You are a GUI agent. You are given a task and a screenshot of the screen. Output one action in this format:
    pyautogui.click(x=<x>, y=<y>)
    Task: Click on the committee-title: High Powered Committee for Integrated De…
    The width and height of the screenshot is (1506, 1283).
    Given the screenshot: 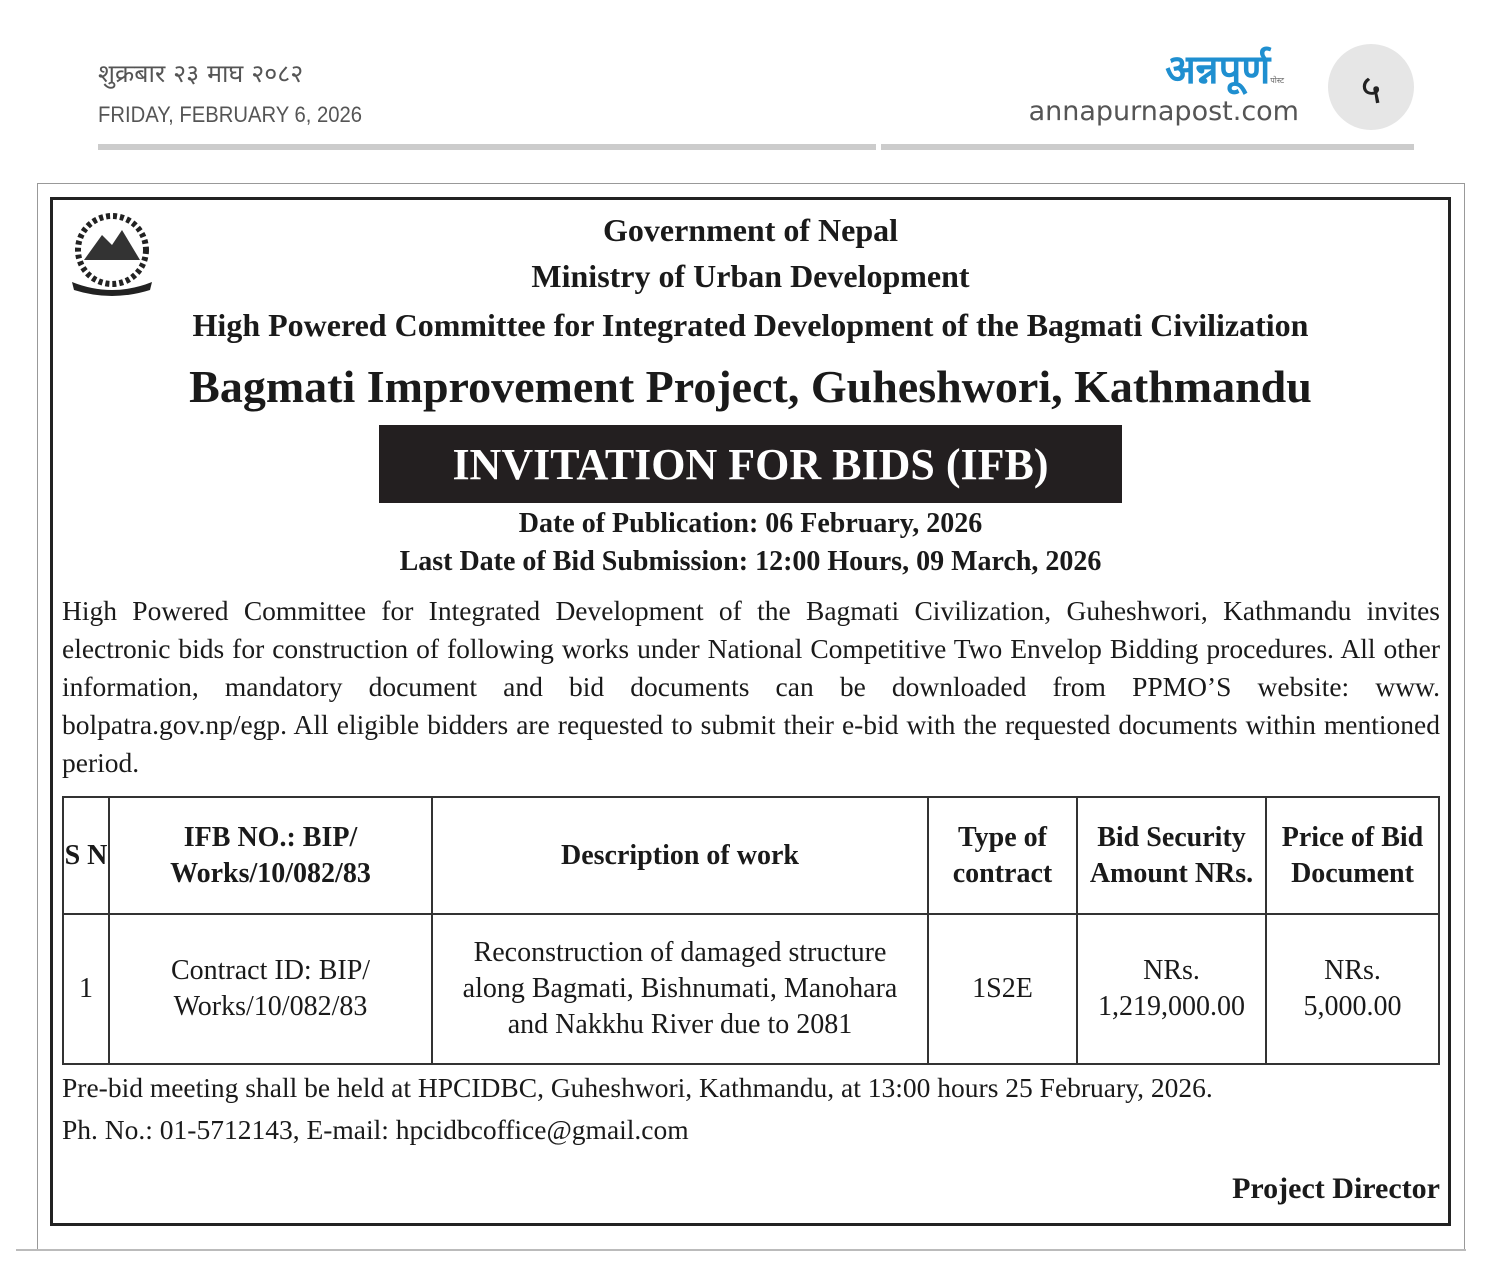 What is the action you would take?
    pyautogui.click(x=750, y=325)
    